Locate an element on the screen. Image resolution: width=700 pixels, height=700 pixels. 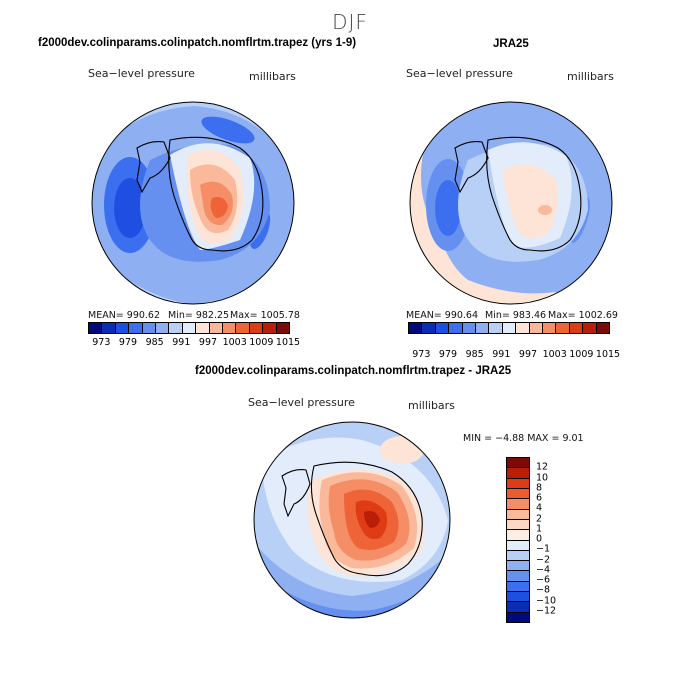
obs-colorbar-ticks: 973 979 985 991 997 1003 1009 1015 is located at coordinates (514, 355).